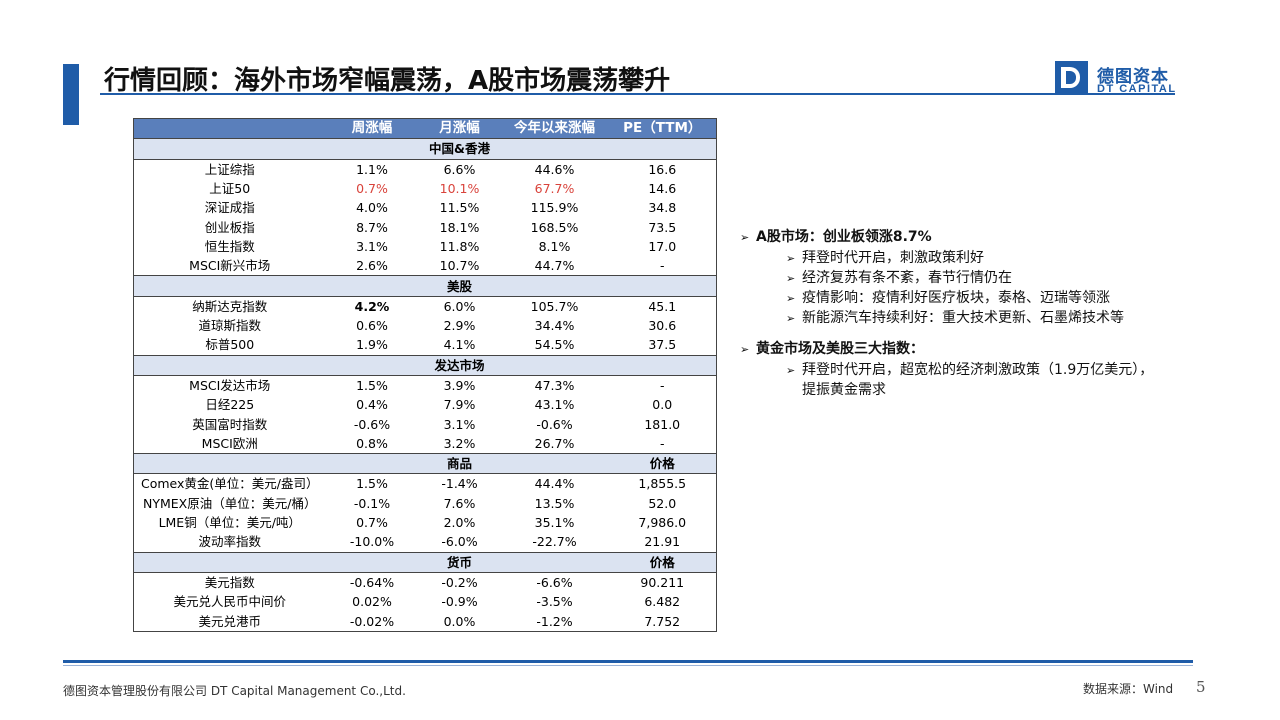  I want to click on table-cell: -0.6%, so click(554, 424).